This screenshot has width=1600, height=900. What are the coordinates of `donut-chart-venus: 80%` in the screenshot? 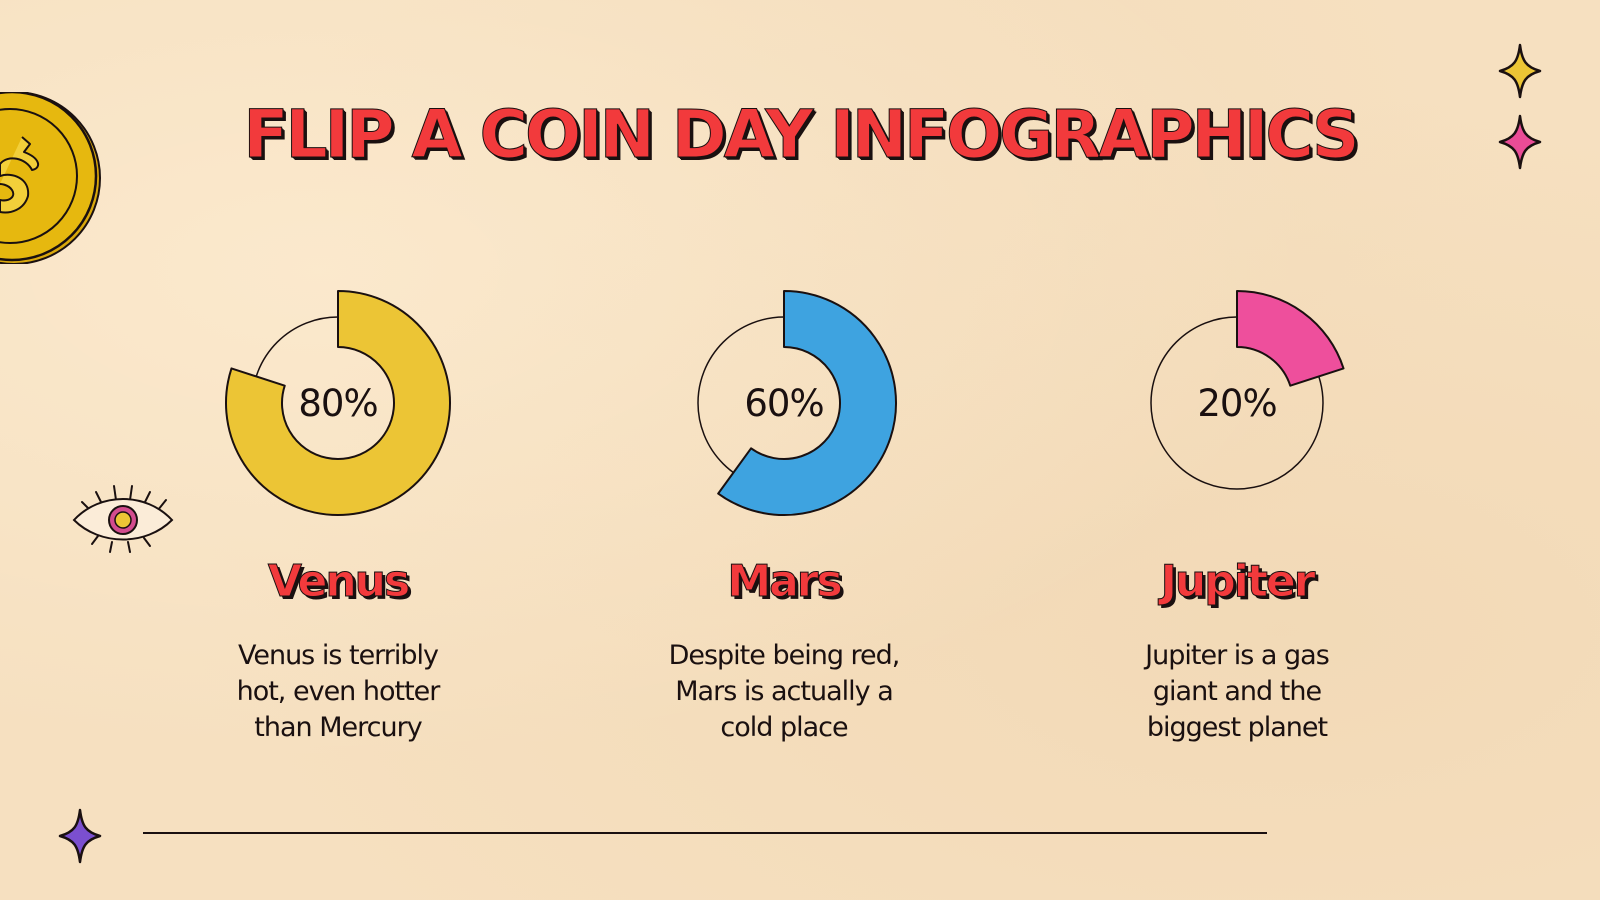 It's located at (338, 403).